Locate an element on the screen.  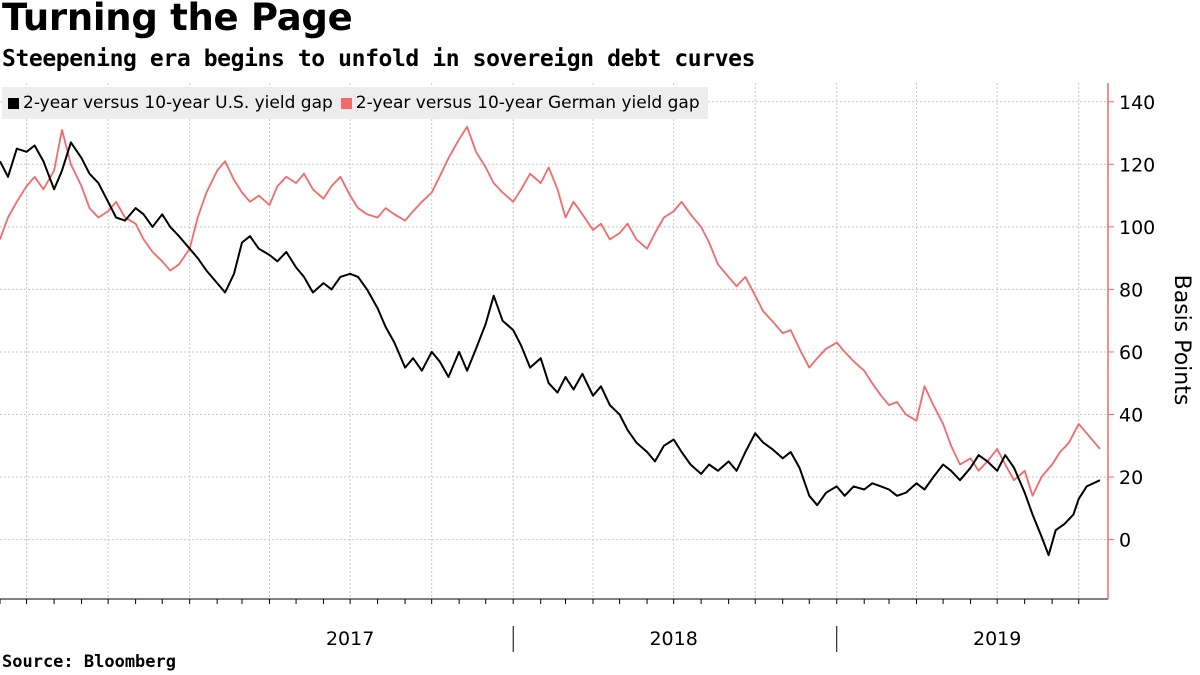
y-tick-label: 20 is located at coordinates (1131, 478).